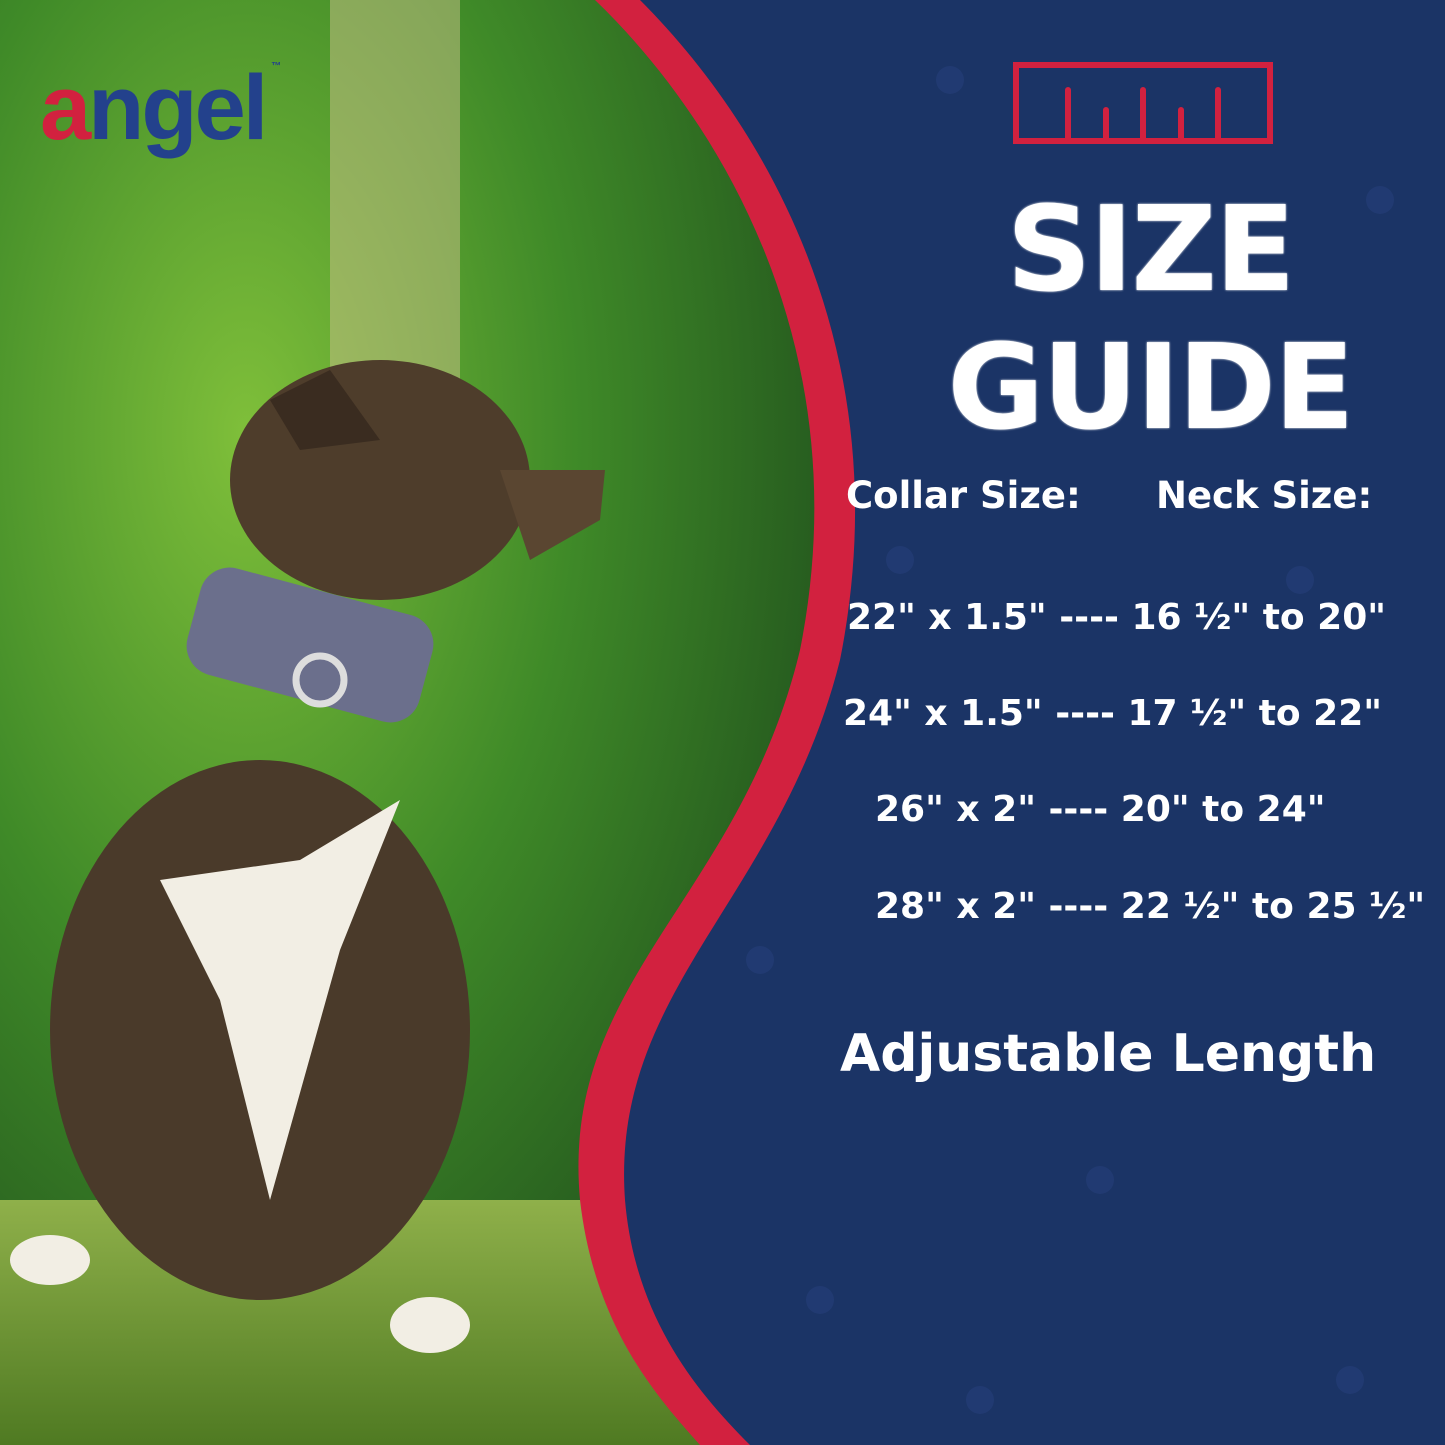  Describe the element at coordinates (963, 495) in the screenshot. I see `collar-size-header: Collar Size:` at that location.